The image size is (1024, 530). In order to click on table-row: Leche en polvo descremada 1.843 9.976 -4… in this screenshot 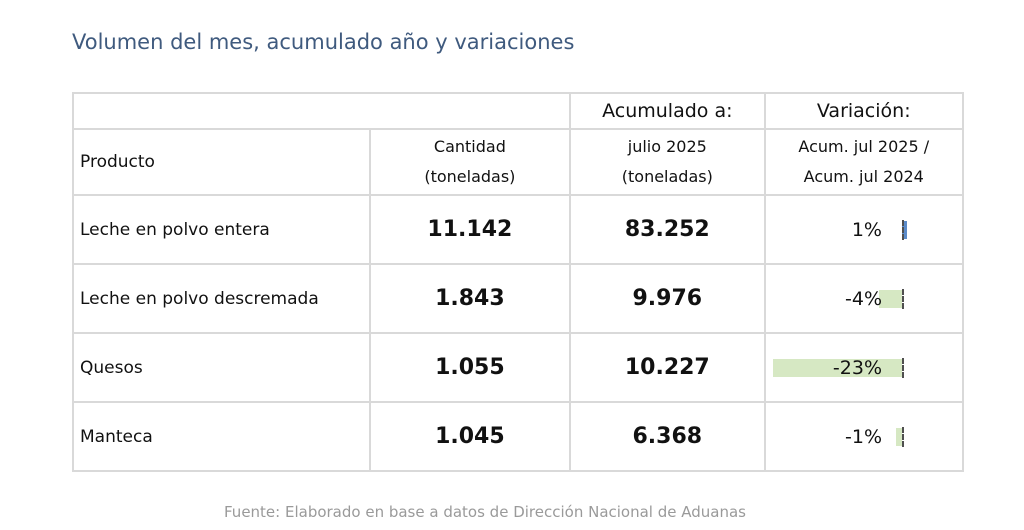, I will do `click(518, 298)`.